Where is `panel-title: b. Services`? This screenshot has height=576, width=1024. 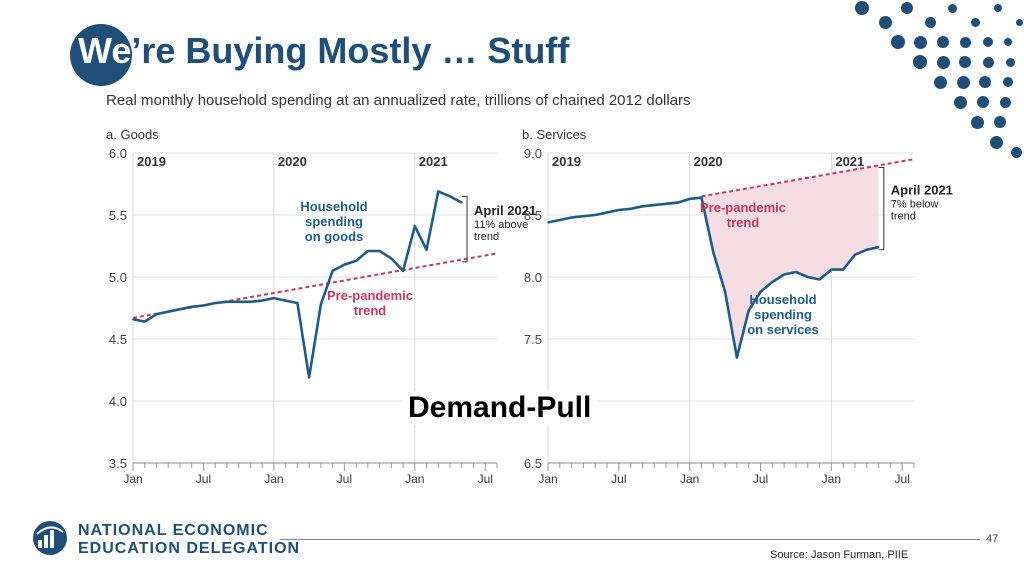
panel-title: b. Services is located at coordinates (554, 134).